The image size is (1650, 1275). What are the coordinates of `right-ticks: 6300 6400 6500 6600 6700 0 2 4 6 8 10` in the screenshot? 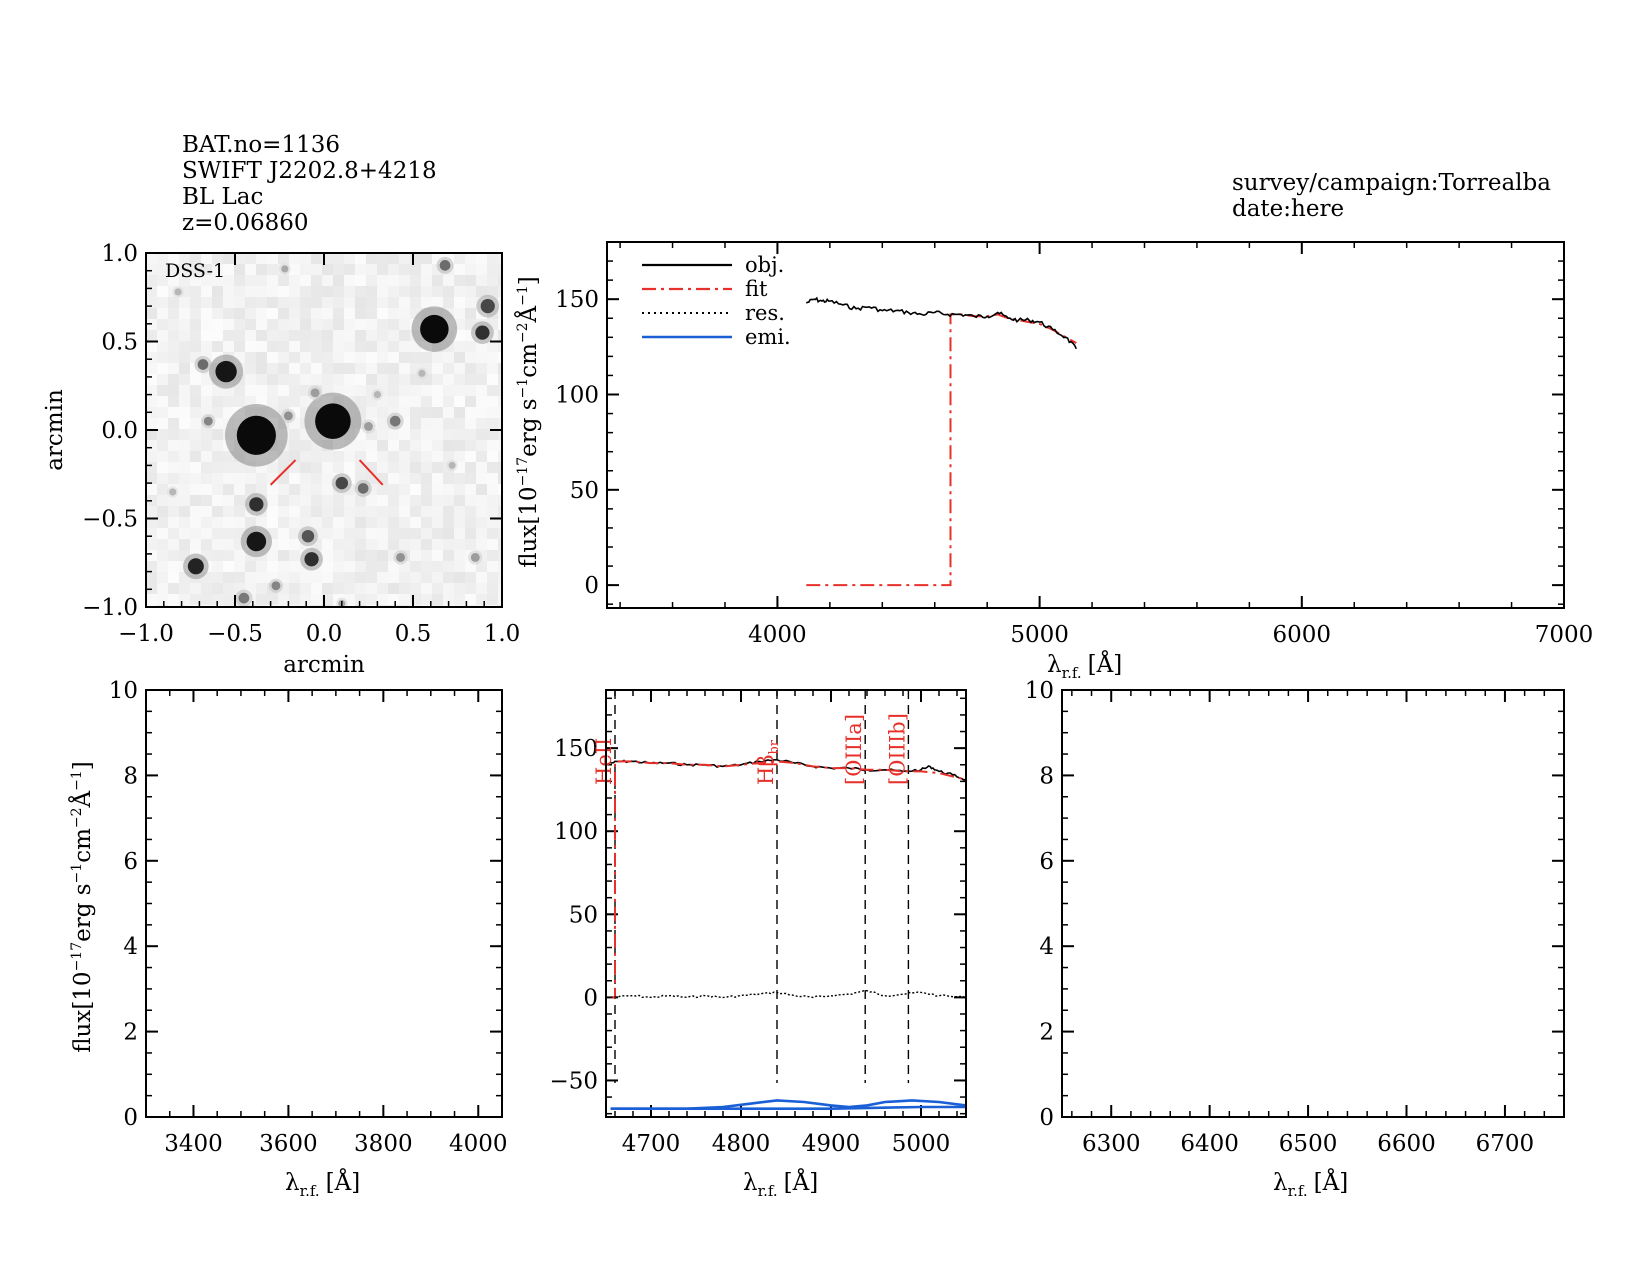 It's located at (1295, 917).